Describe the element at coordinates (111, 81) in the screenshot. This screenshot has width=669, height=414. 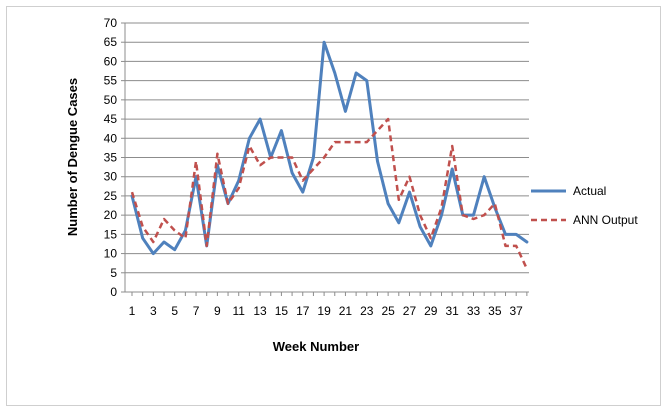
I see `y-tick-label: 55` at that location.